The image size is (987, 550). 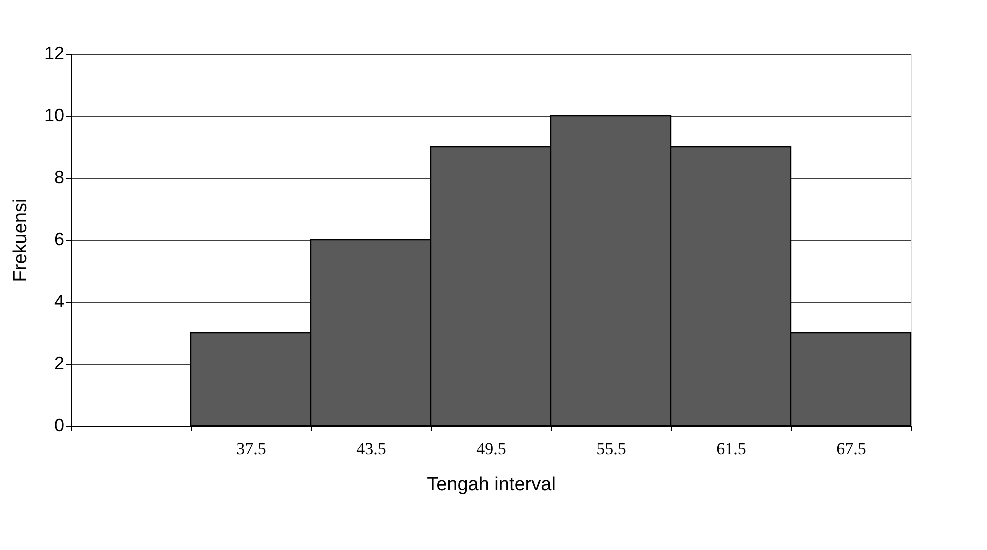 I want to click on y-tick-label: 12, so click(x=54, y=54).